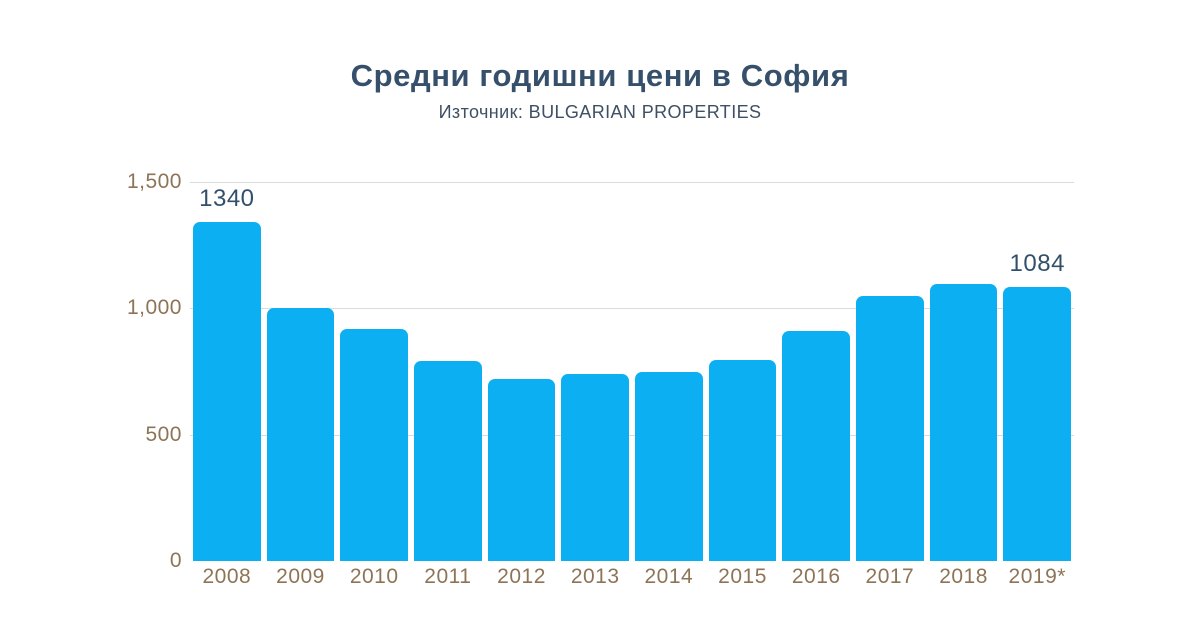 This screenshot has height=628, width=1200. What do you see at coordinates (163, 434) in the screenshot?
I see `y-axis-tick-label: 500` at bounding box center [163, 434].